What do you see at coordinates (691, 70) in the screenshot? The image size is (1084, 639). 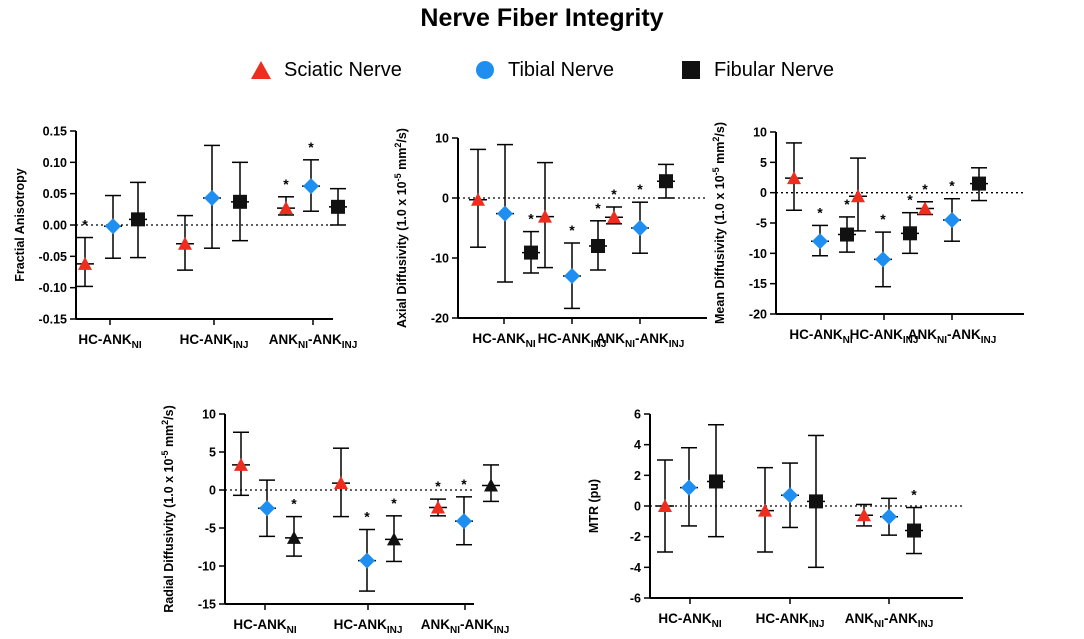 I see `square-legend-icon` at bounding box center [691, 70].